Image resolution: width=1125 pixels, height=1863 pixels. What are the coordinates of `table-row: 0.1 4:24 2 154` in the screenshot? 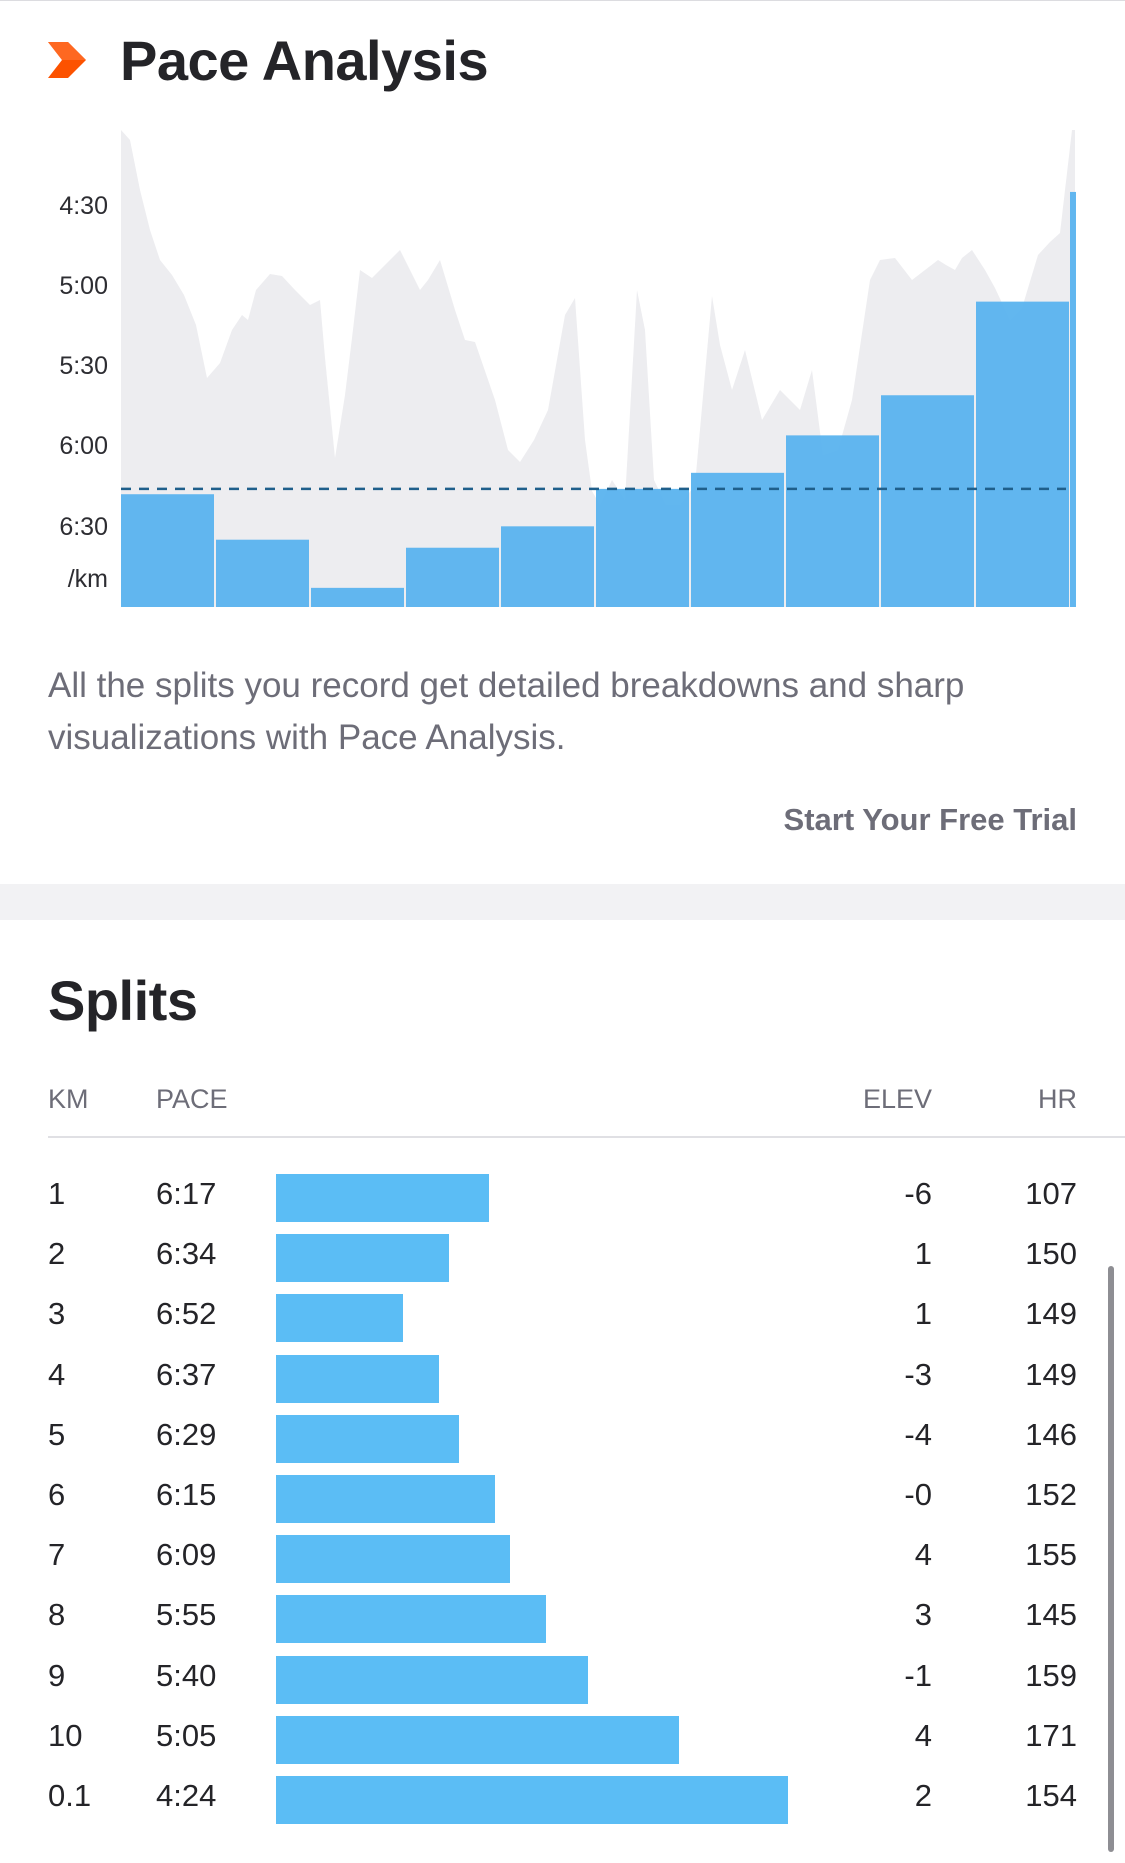 It's located at (562, 1798).